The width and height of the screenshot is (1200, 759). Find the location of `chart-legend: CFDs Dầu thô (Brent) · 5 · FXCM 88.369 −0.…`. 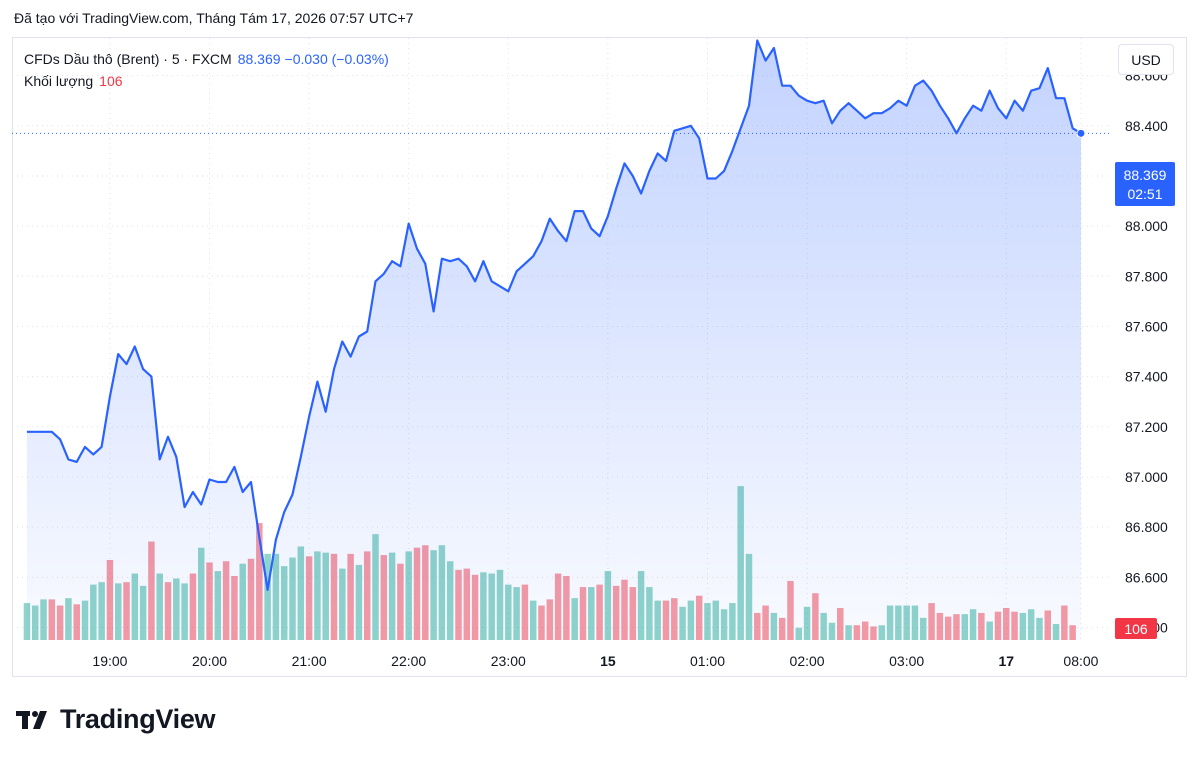

chart-legend: CFDs Dầu thô (Brent) · 5 · FXCM 88.369 −0.… is located at coordinates (206, 70).